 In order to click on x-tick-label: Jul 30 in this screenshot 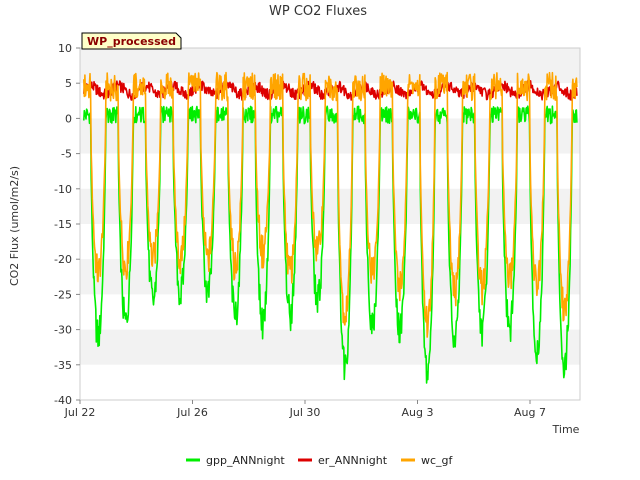, I will do `click(305, 412)`.